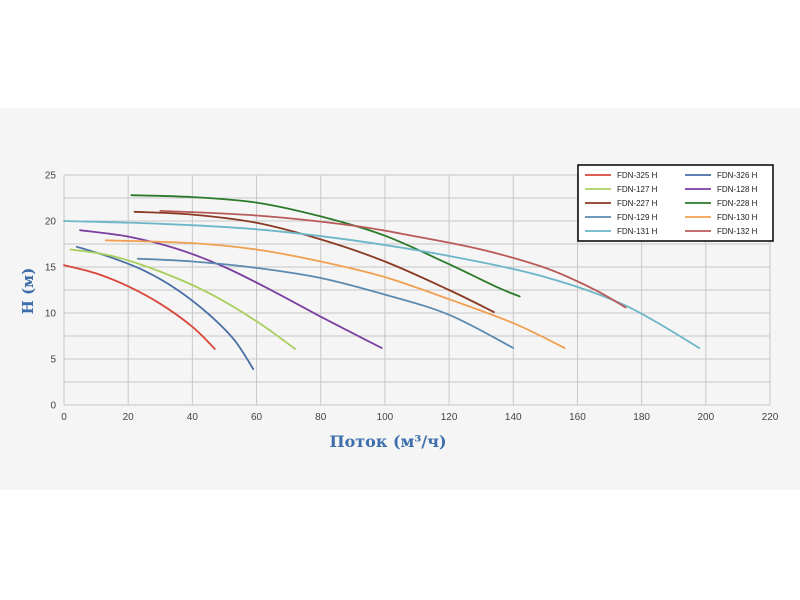  I want to click on series-line-fdn-127-h, so click(182, 299).